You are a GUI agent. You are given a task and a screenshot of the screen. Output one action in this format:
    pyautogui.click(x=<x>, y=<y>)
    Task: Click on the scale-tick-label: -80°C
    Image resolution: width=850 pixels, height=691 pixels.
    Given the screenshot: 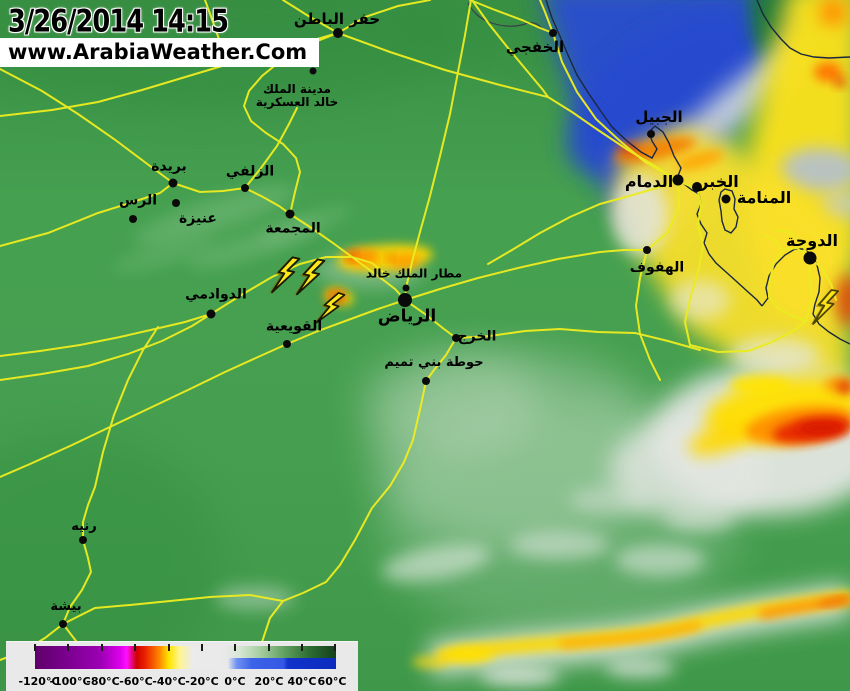 What is the action you would take?
    pyautogui.click(x=103, y=681)
    